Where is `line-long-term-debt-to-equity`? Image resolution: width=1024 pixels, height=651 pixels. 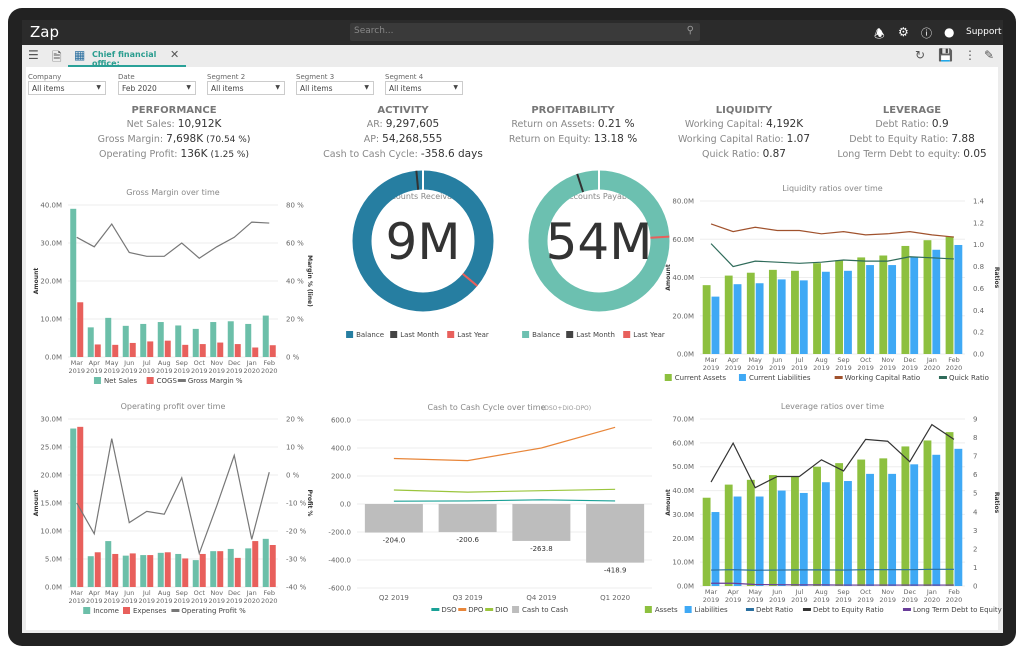
line-long-term-debt-to-equity is located at coordinates (832, 584).